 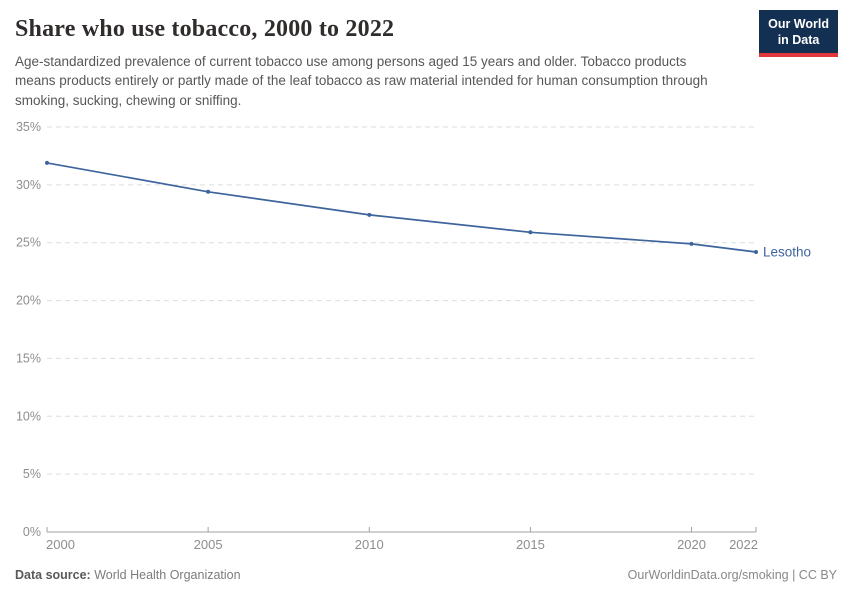 I want to click on y-axis-tick-label: 20%, so click(x=28, y=301).